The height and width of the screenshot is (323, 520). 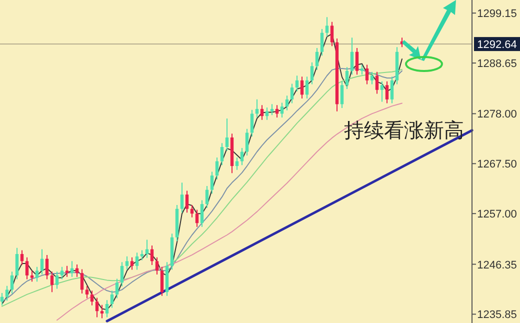 I want to click on ref-line-label: 1292.64, so click(x=497, y=45).